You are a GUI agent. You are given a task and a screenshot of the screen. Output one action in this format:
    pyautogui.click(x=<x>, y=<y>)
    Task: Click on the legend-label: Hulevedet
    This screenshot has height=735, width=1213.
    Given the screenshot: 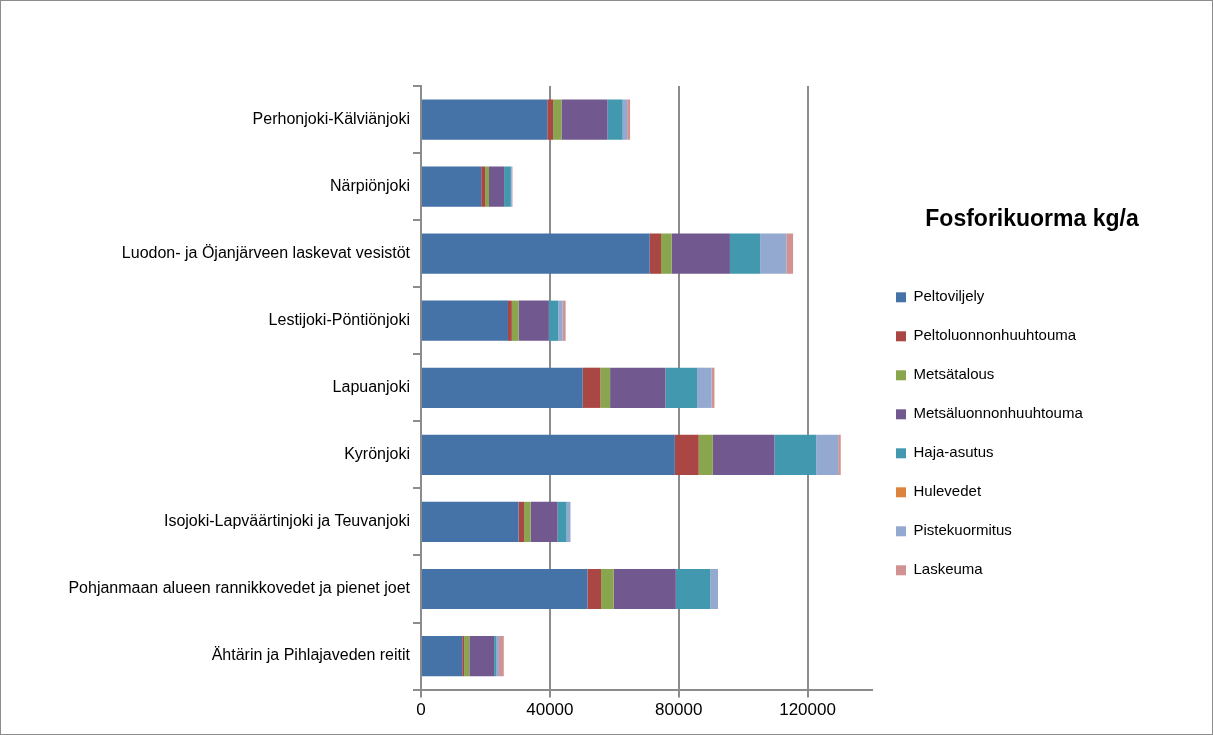 What is the action you would take?
    pyautogui.click(x=947, y=491)
    